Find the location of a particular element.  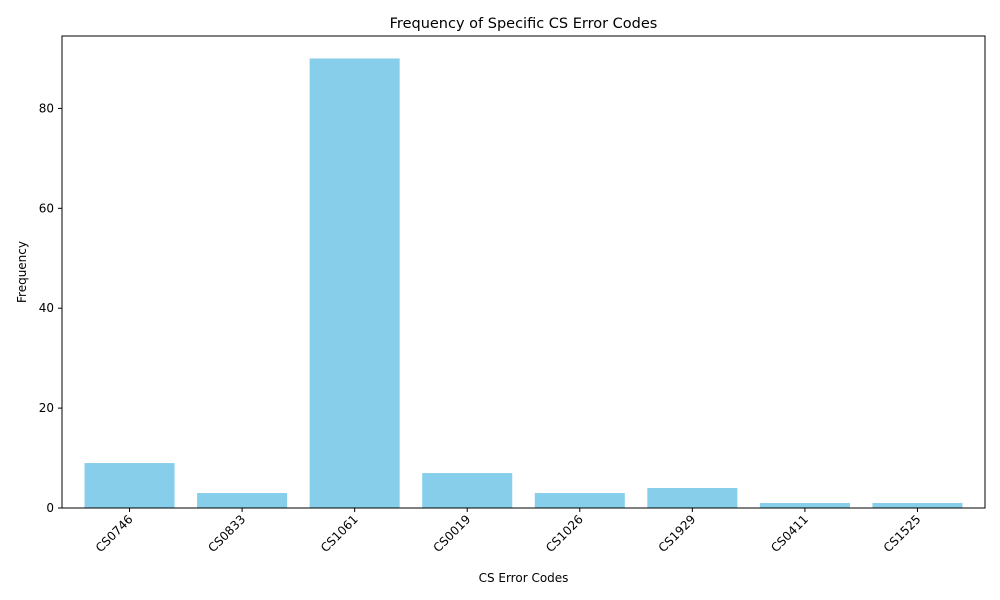

bar-cs0746 is located at coordinates (129, 485).